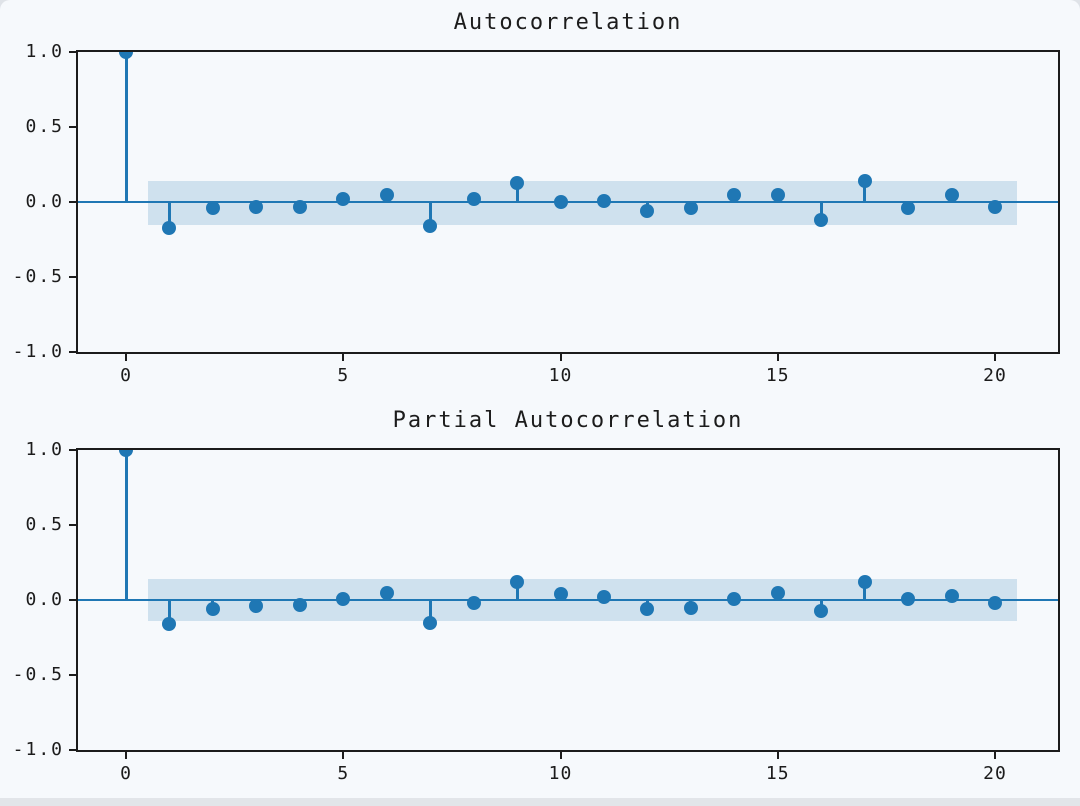 This screenshot has height=806, width=1080. I want to click on pacf-ytick-label: -1.0, so click(38, 749).